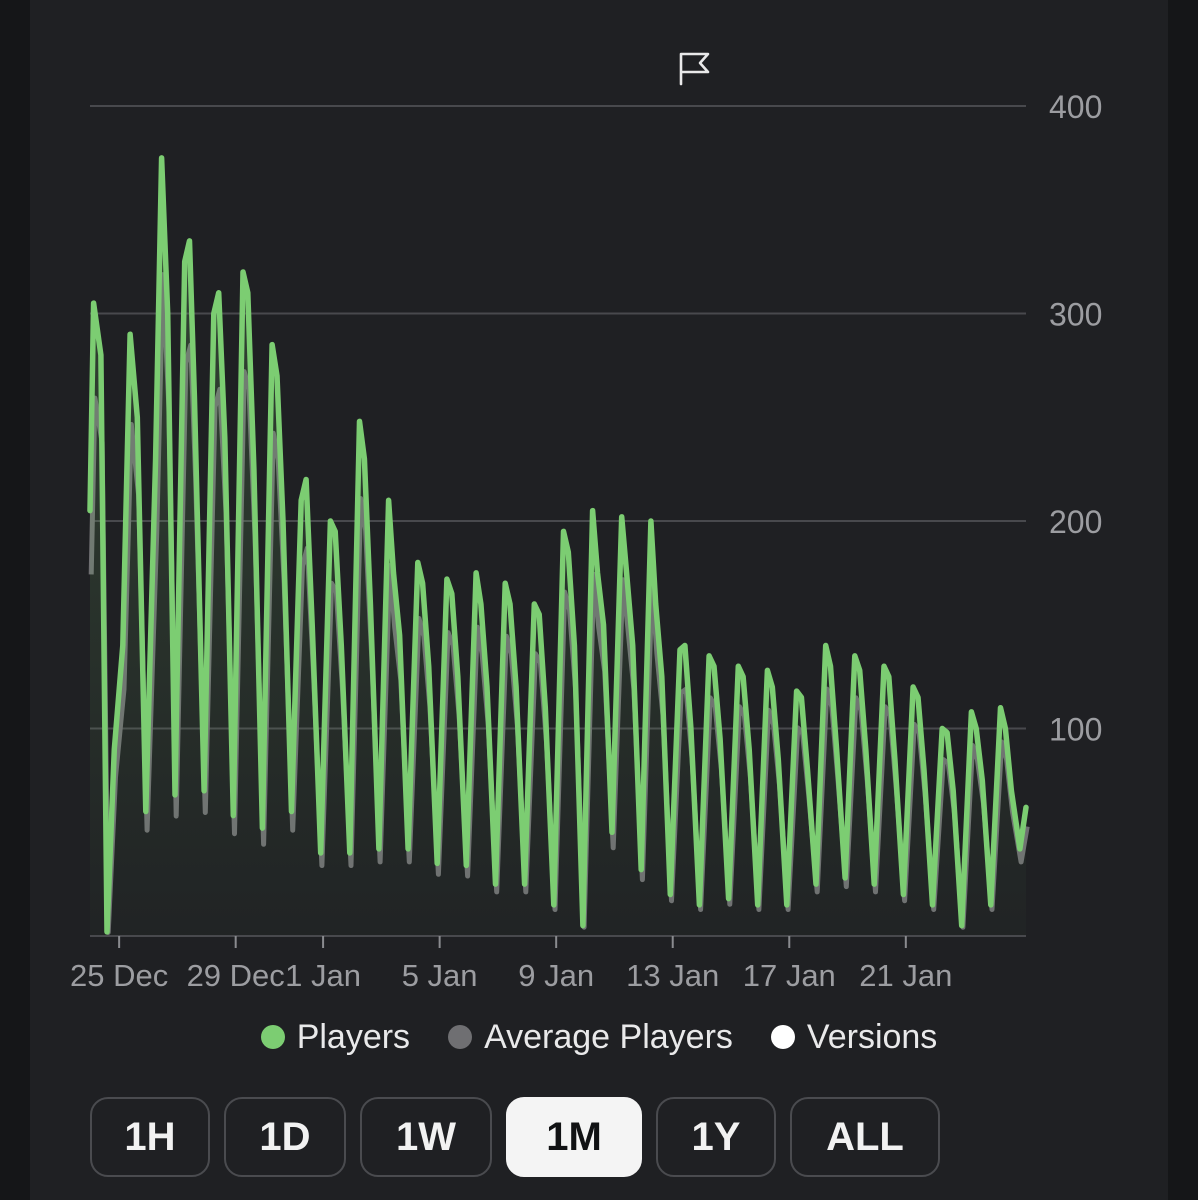 This screenshot has height=1200, width=1198. Describe the element at coordinates (440, 975) in the screenshot. I see `x-tick-label: 5 Jan` at that location.